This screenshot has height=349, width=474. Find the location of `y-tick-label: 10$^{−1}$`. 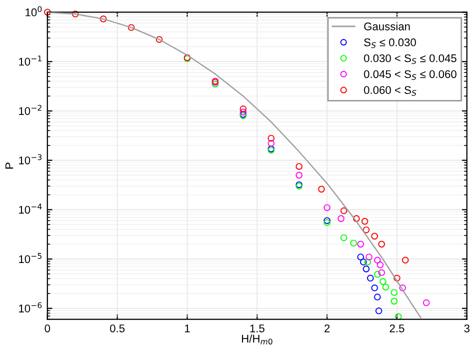

y-tick-label: 10$^{−1}$ is located at coordinates (30, 61).